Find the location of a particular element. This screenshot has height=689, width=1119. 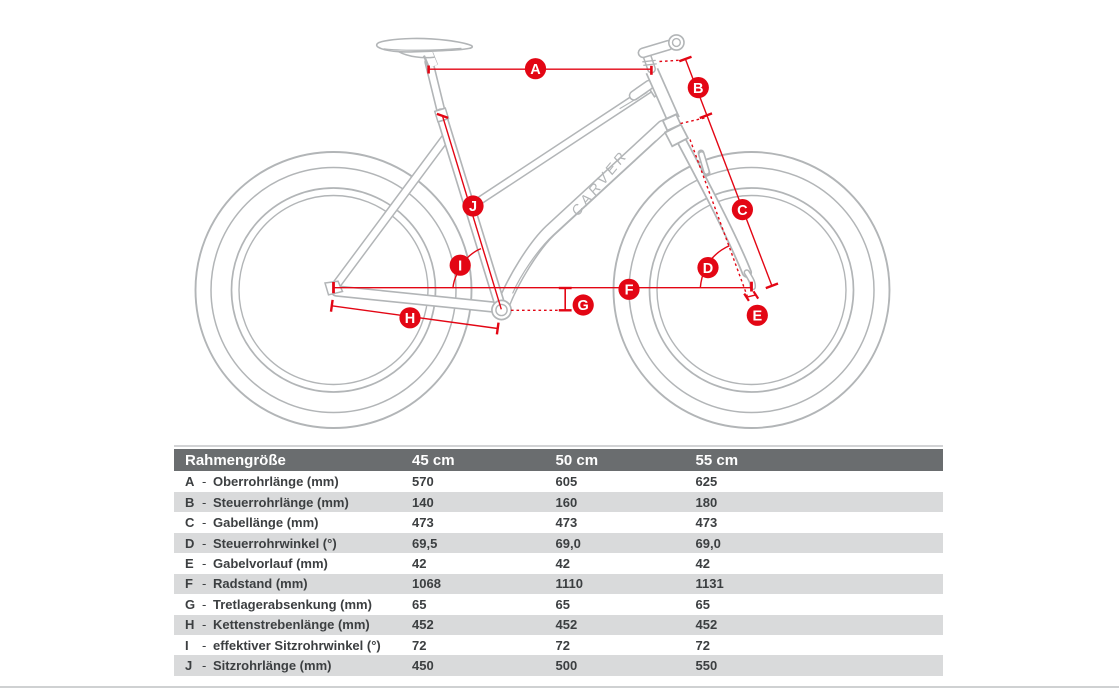

svg-text: CARVER is located at coordinates (600, 183).